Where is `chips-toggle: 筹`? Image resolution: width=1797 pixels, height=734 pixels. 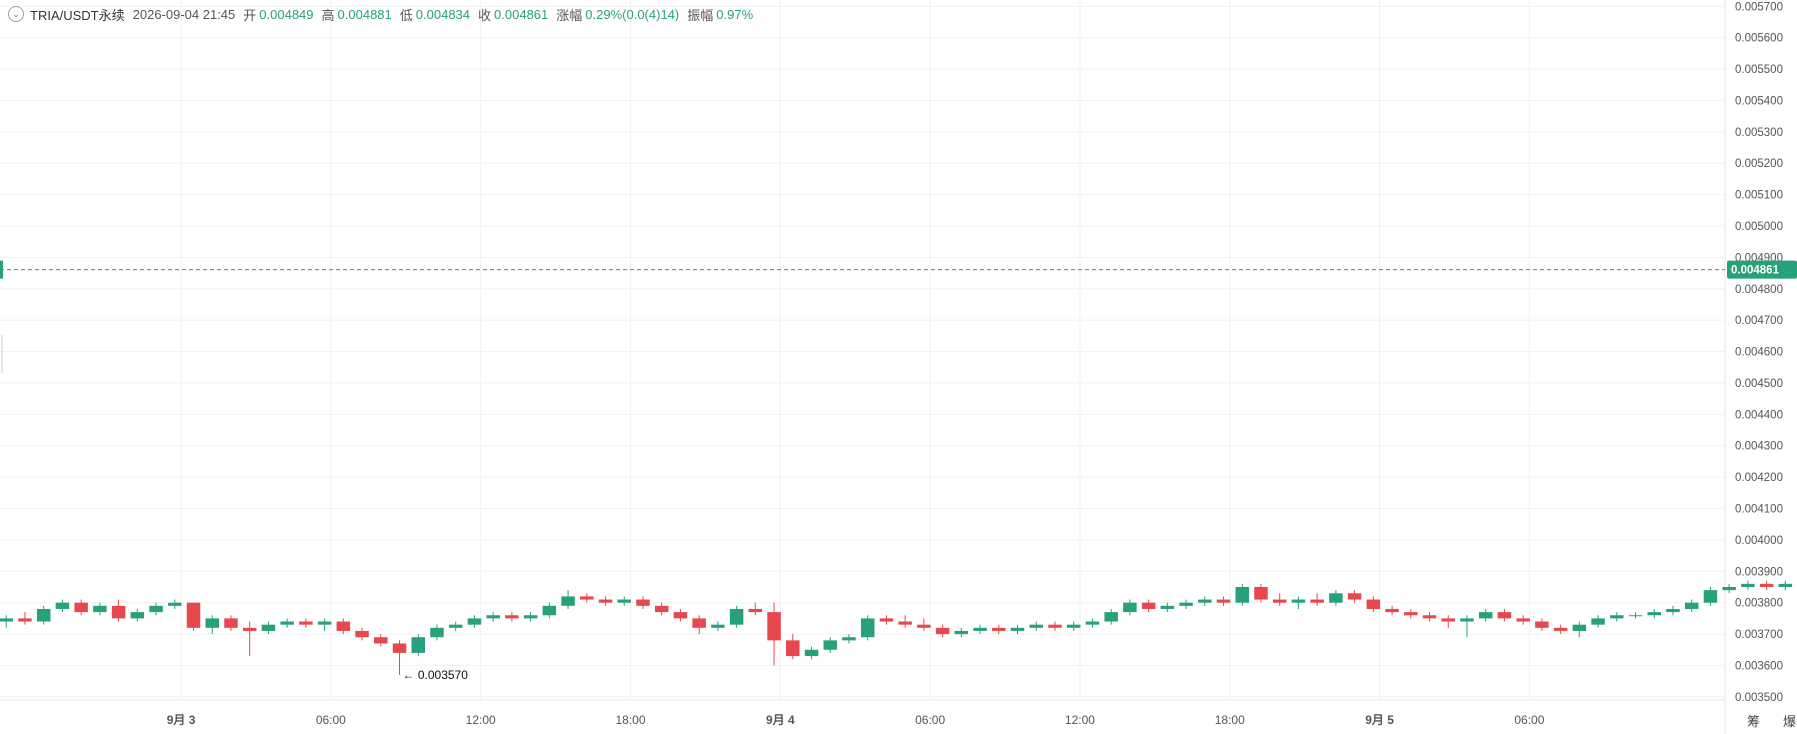 chips-toggle: 筹 is located at coordinates (1753, 722).